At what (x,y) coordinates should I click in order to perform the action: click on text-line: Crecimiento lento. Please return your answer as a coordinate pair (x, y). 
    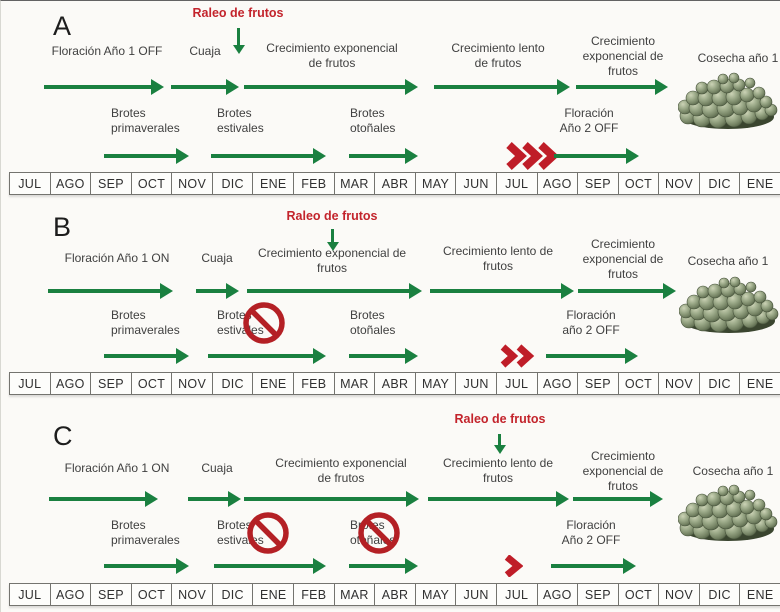
    Looking at the image, I should click on (498, 48).